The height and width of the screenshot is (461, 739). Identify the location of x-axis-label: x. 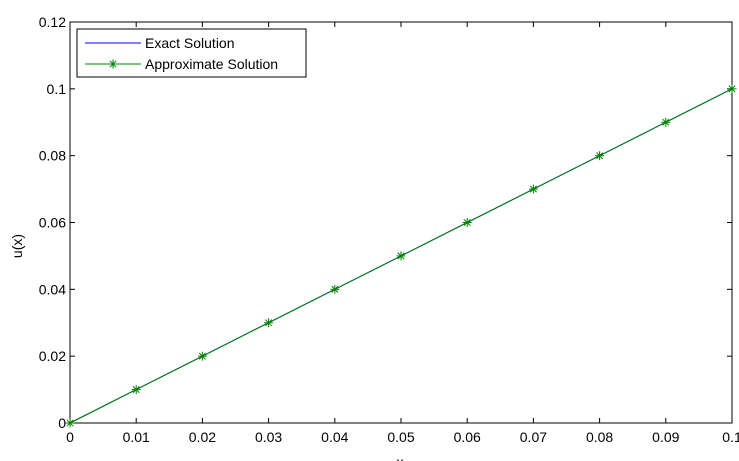
(400, 457).